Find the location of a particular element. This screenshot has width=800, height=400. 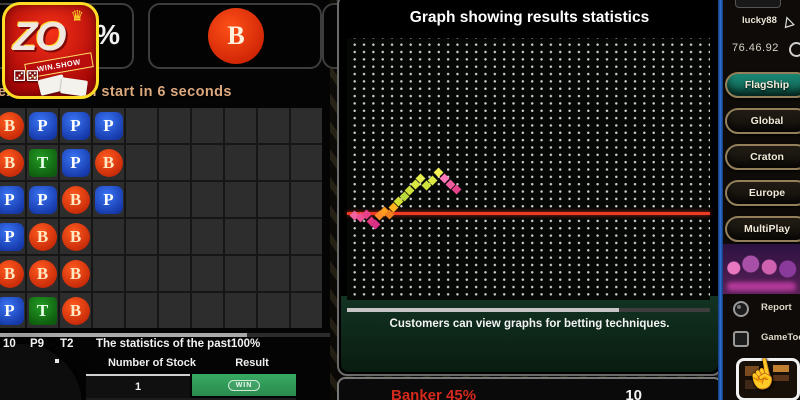

region-button-flagship: FlagShip is located at coordinates (762, 85).